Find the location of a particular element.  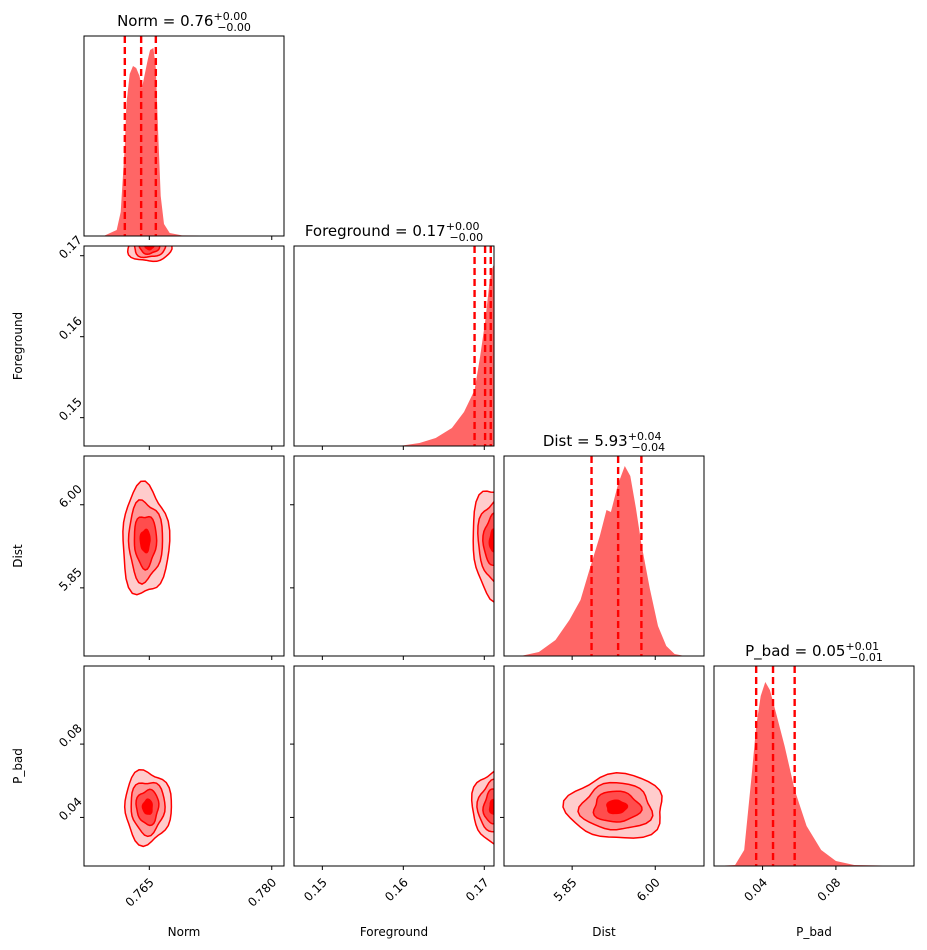

marginal-norm is located at coordinates (184, 136).